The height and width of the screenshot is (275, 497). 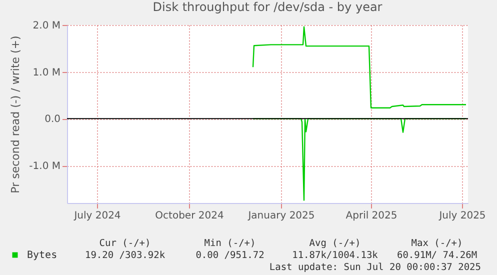 I want to click on text: Cur (-/+), so click(x=125, y=243).